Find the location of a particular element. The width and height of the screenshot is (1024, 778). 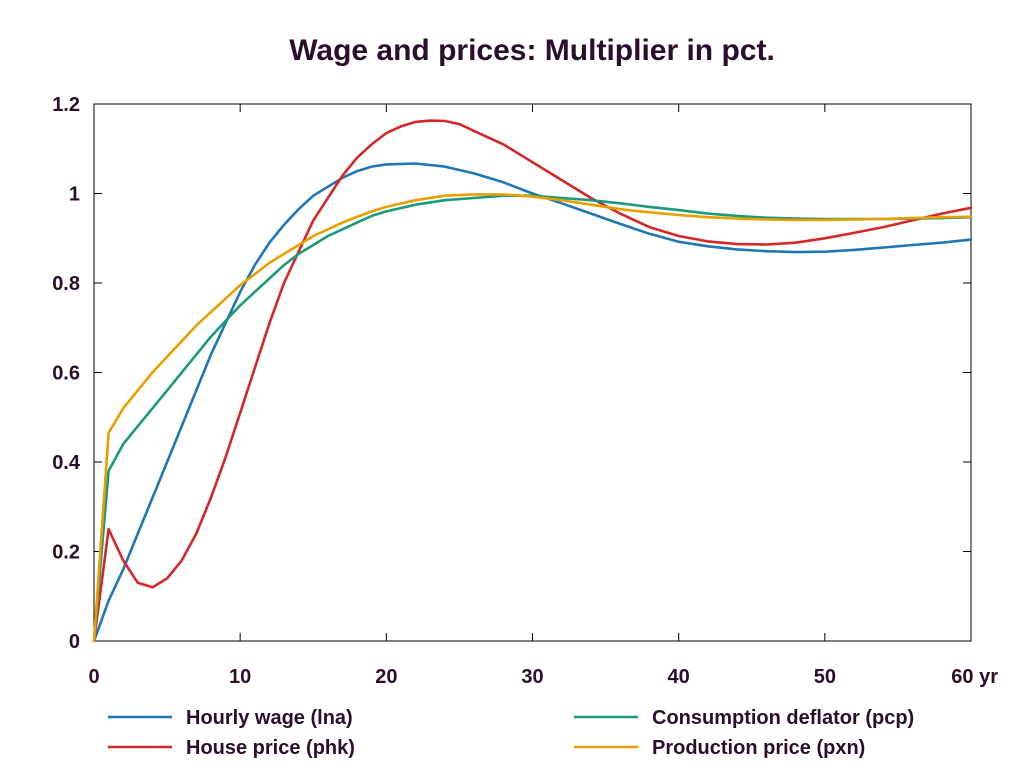

x-tick-label: 20 is located at coordinates (386, 677).